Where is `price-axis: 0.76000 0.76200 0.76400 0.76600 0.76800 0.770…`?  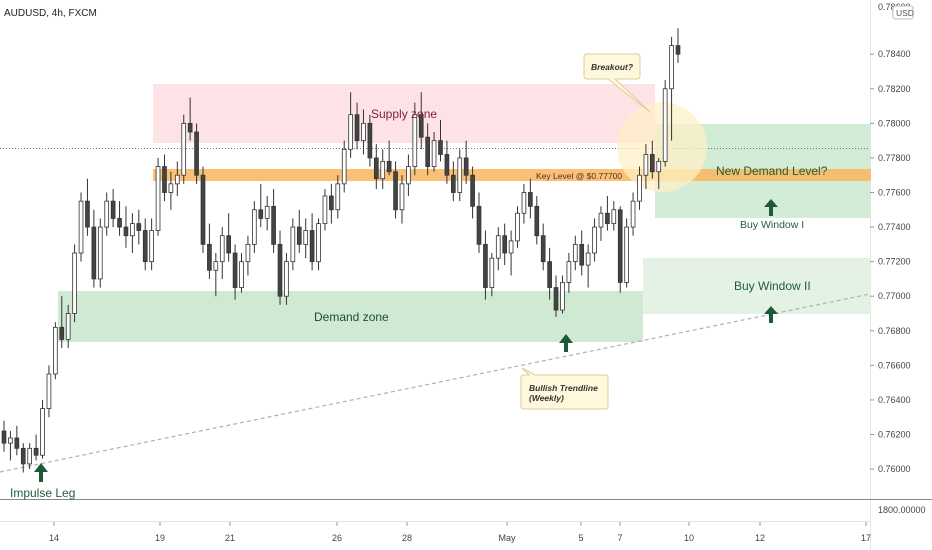
price-axis: 0.76000 0.76200 0.76400 0.76600 0.76800 0.770… is located at coordinates (890, 261).